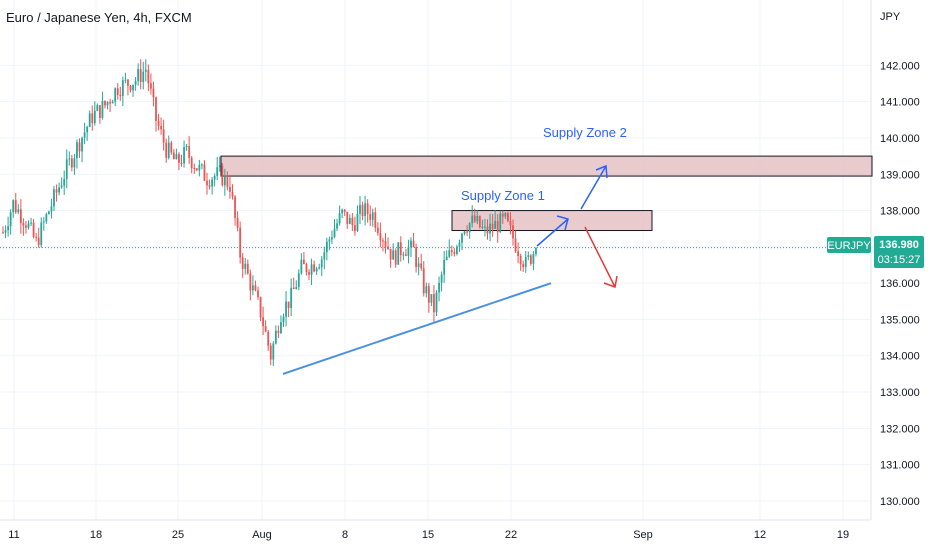 The image size is (932, 550). What do you see at coordinates (899, 252) in the screenshot?
I see `last-price-badge: 136.980 03:15:27` at bounding box center [899, 252].